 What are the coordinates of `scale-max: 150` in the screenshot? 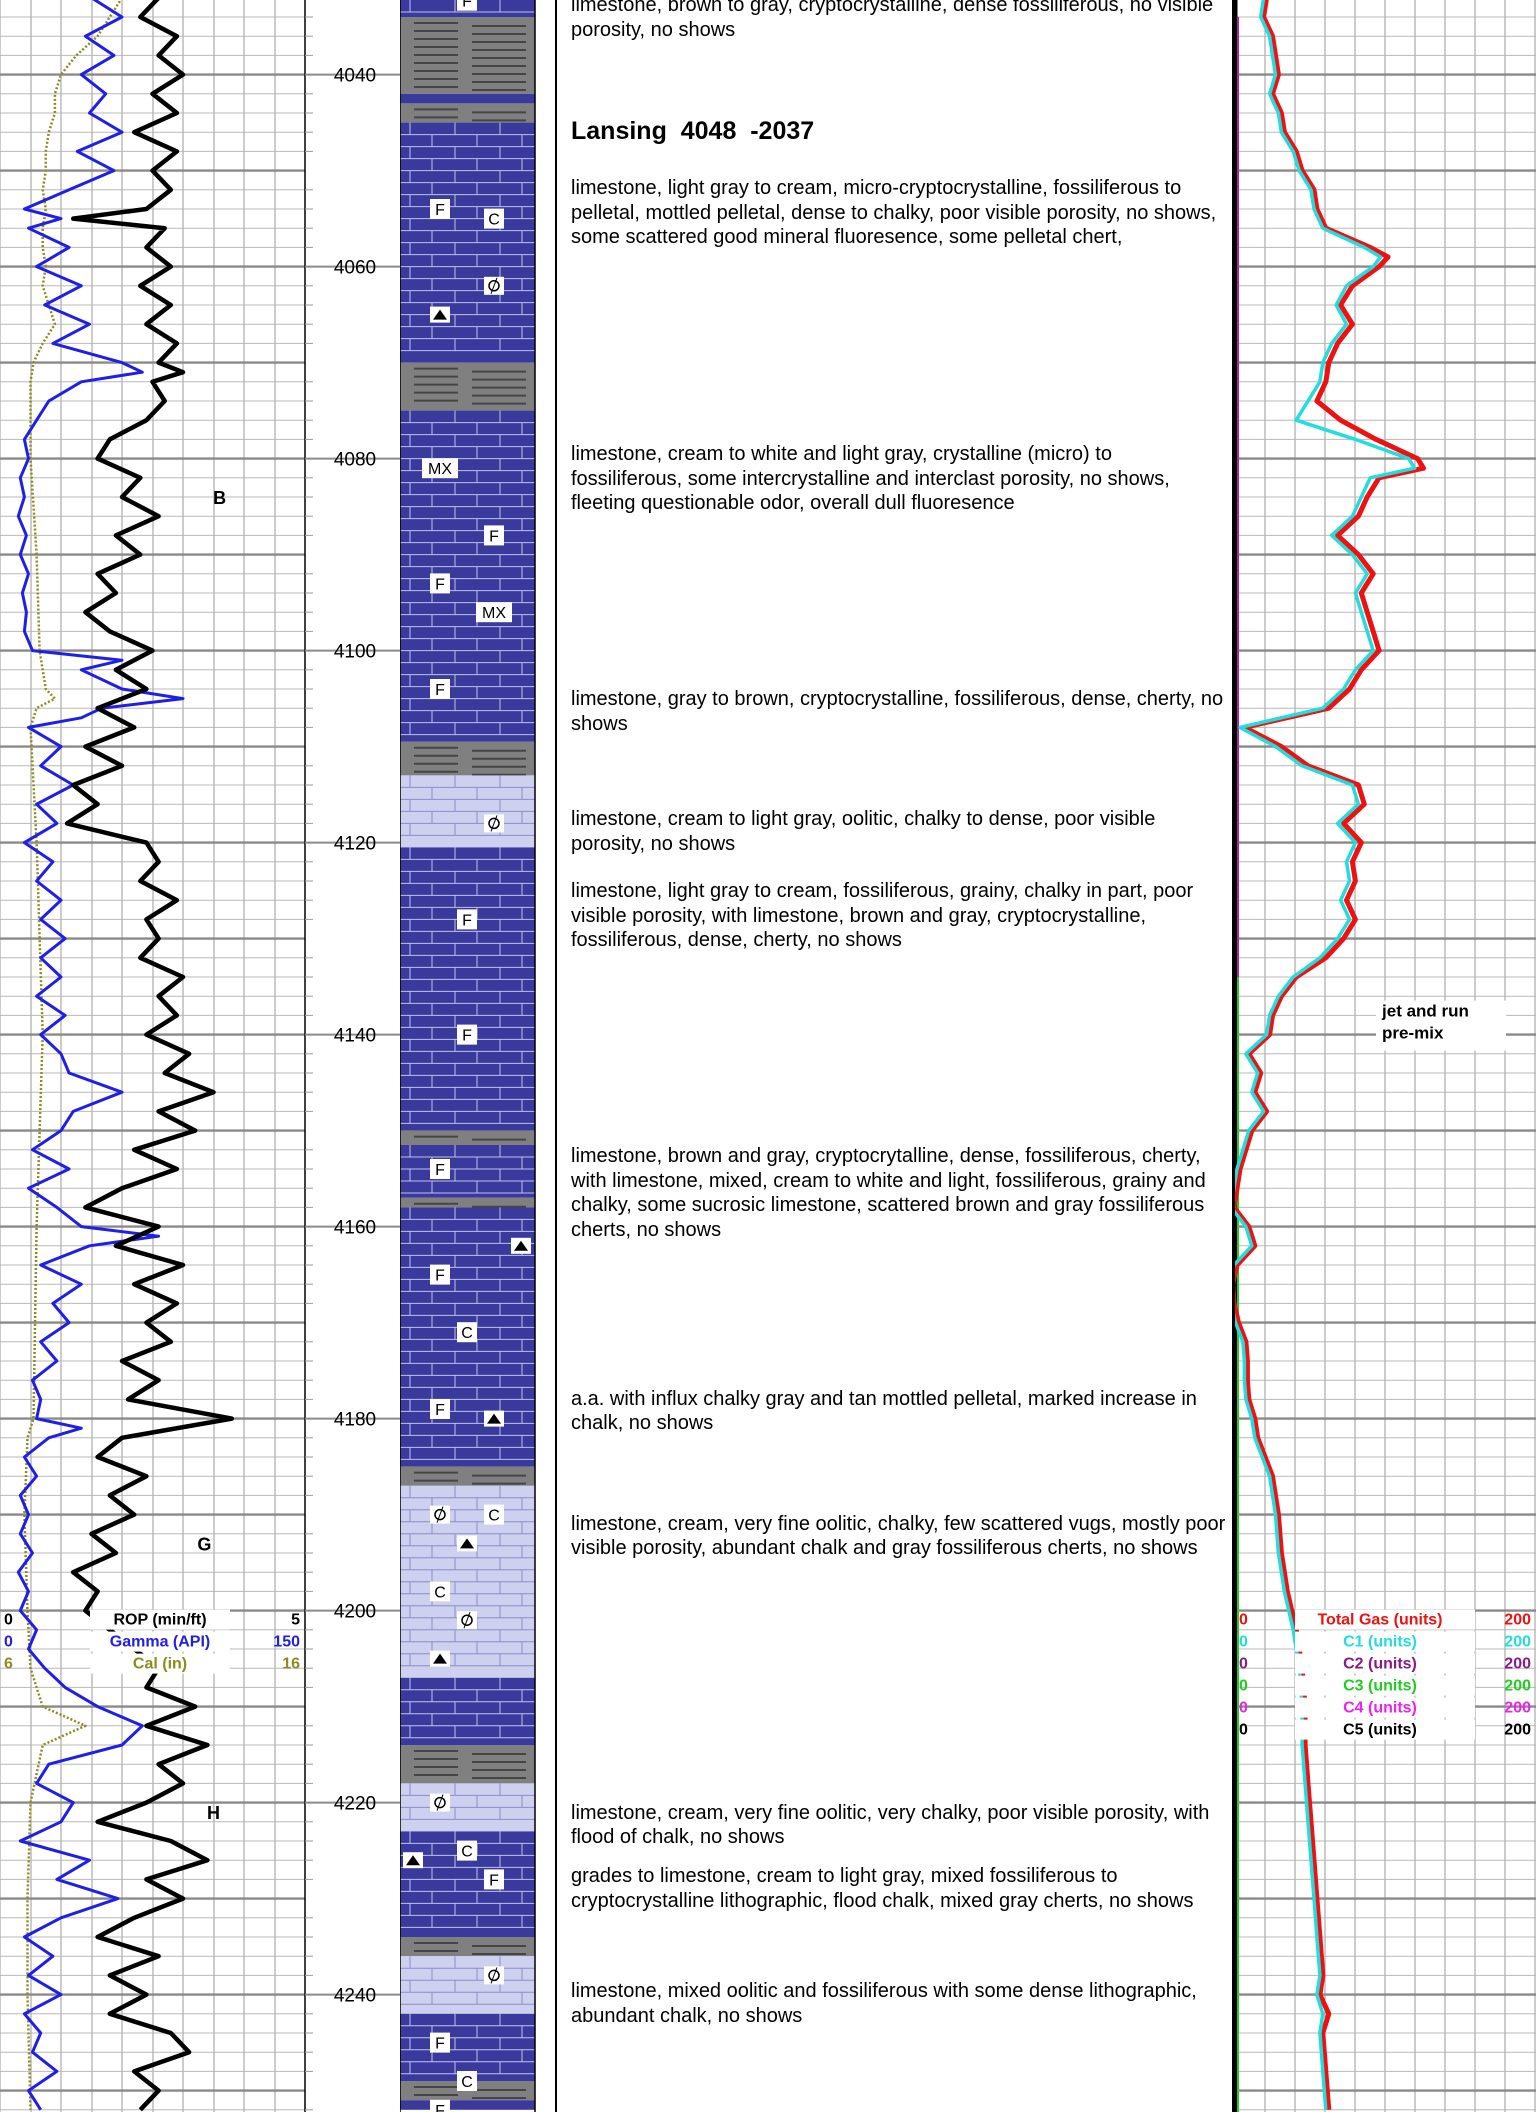 It's located at (286, 1642).